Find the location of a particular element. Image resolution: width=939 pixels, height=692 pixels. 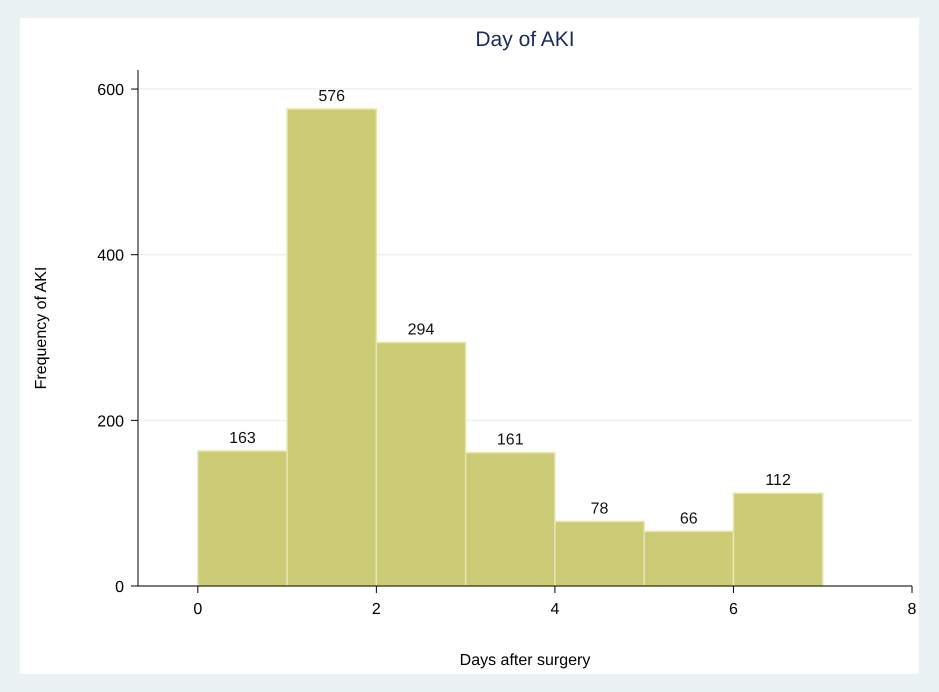

data-label: 294 is located at coordinates (421, 329).